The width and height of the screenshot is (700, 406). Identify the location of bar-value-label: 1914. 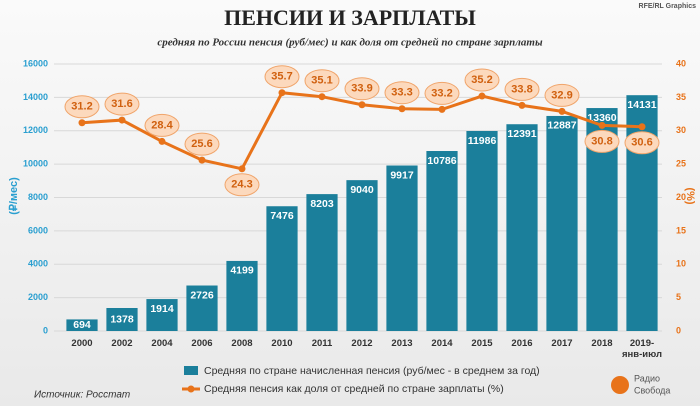
(162, 309).